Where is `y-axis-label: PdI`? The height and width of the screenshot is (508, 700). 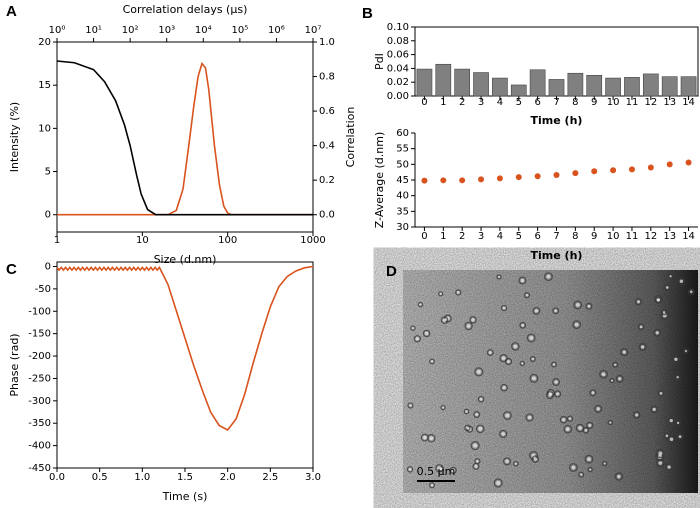
y-axis-label: PdI is located at coordinates (379, 61).